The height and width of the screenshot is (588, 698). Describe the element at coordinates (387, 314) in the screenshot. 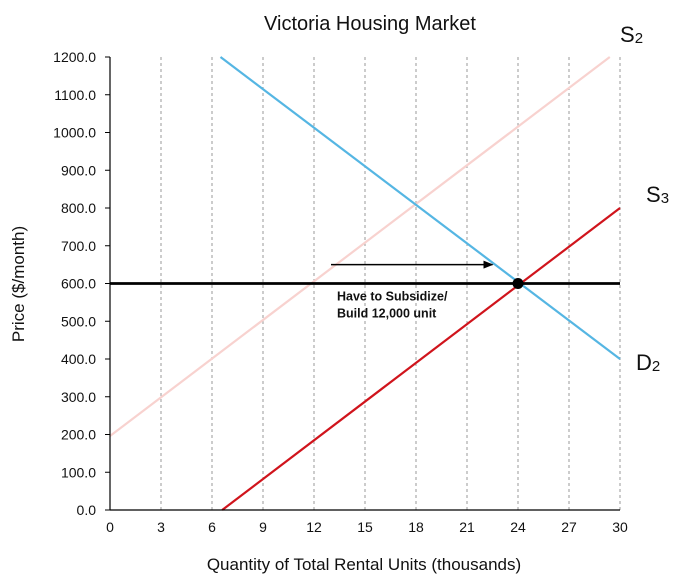

I see `annotation-line-2: Build 12,000 unit` at that location.